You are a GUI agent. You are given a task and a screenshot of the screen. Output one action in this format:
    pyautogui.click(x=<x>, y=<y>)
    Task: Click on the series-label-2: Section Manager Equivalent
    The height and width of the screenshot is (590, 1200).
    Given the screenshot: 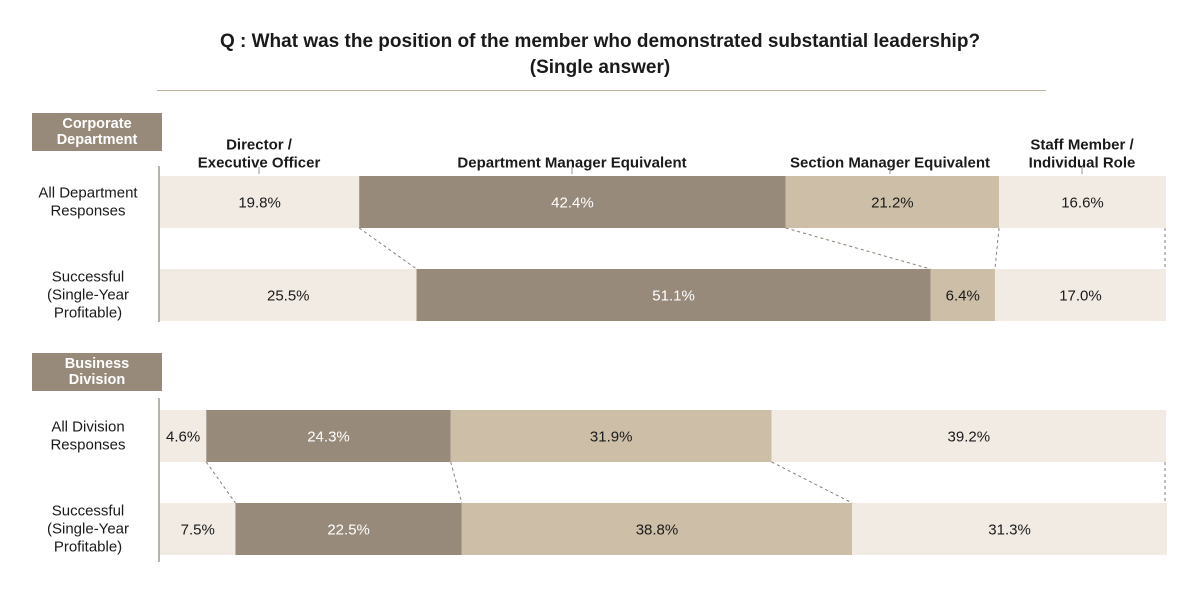 What is the action you would take?
    pyautogui.click(x=890, y=163)
    